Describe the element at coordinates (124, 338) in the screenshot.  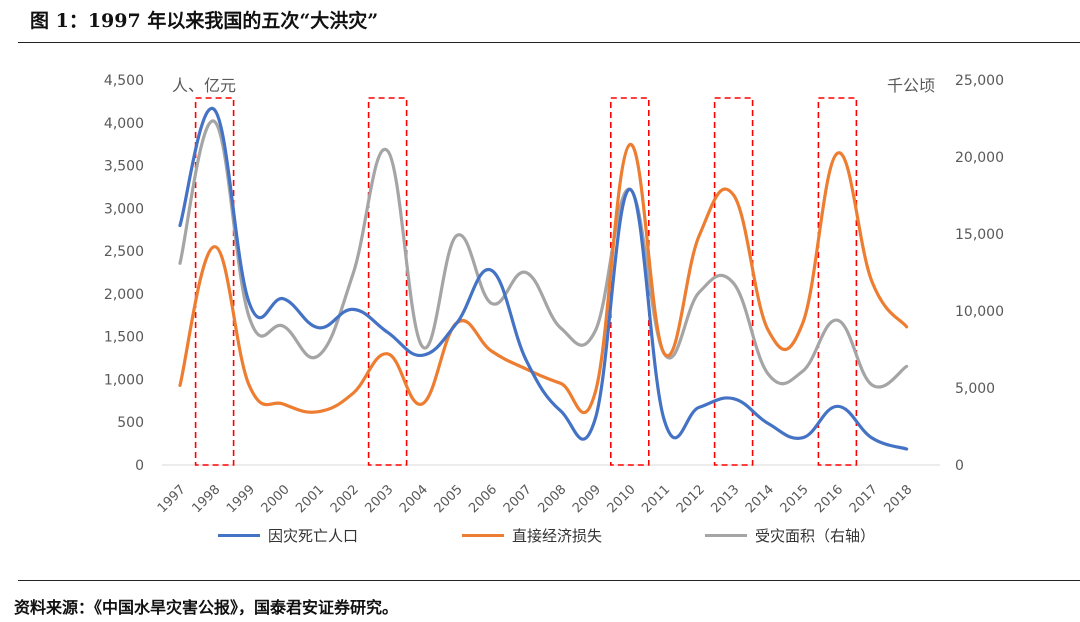
I see `left-tick-label: 1,500` at that location.